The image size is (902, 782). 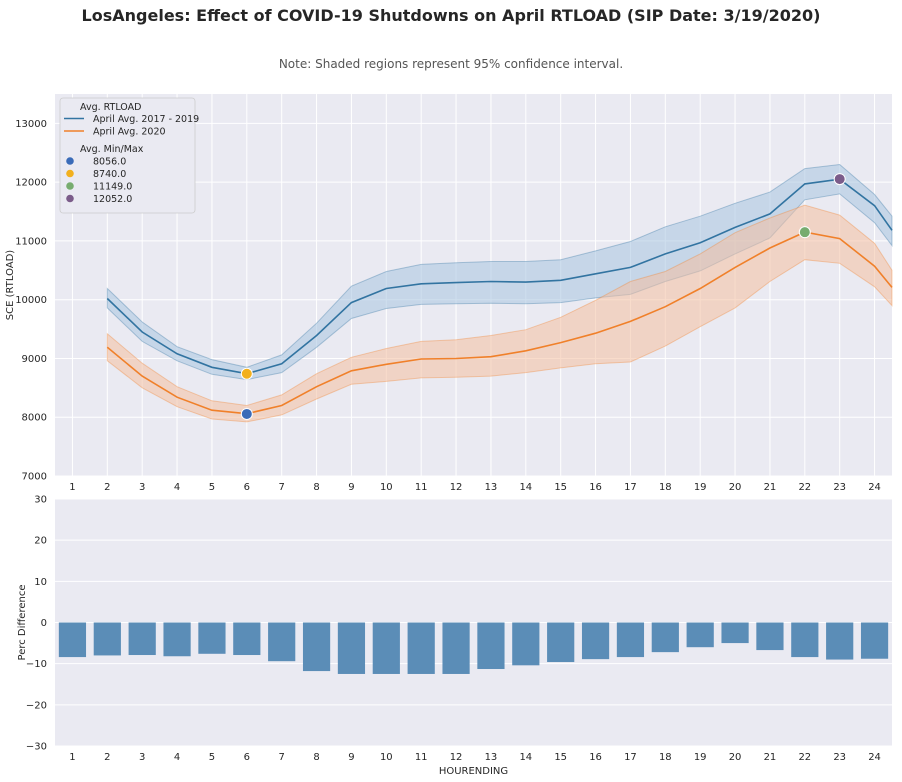 What do you see at coordinates (44, 623) in the screenshot?
I see `y-tick-label: 0` at bounding box center [44, 623].